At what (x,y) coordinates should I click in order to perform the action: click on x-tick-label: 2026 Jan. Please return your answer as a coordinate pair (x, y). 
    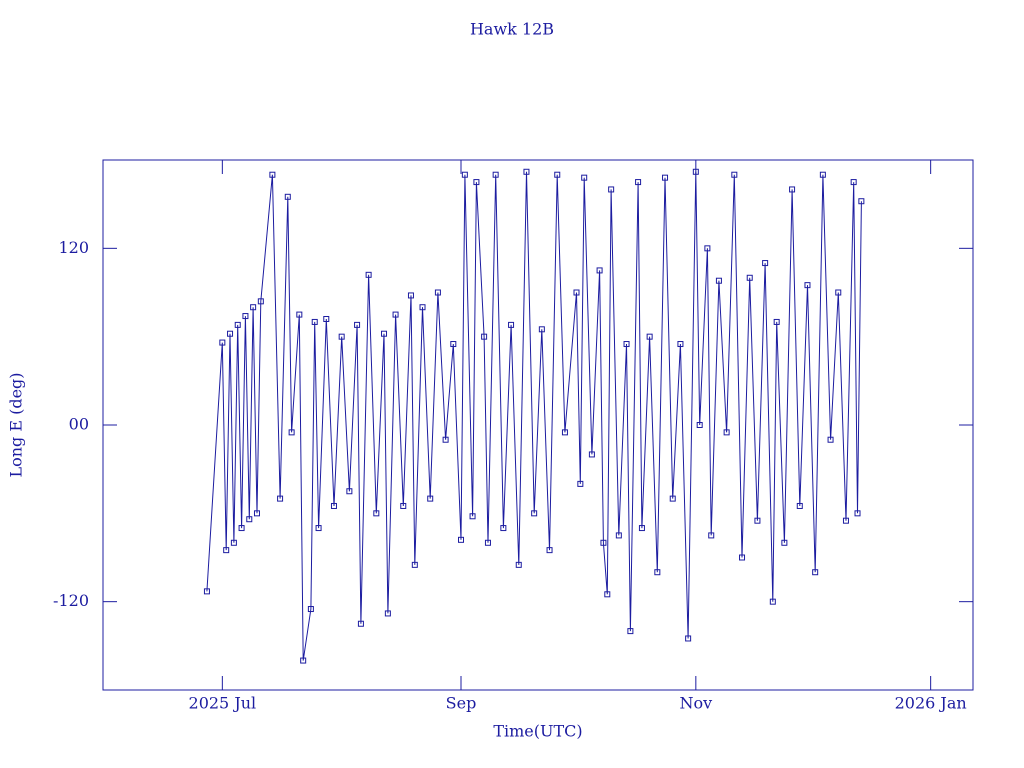
    Looking at the image, I should click on (931, 703).